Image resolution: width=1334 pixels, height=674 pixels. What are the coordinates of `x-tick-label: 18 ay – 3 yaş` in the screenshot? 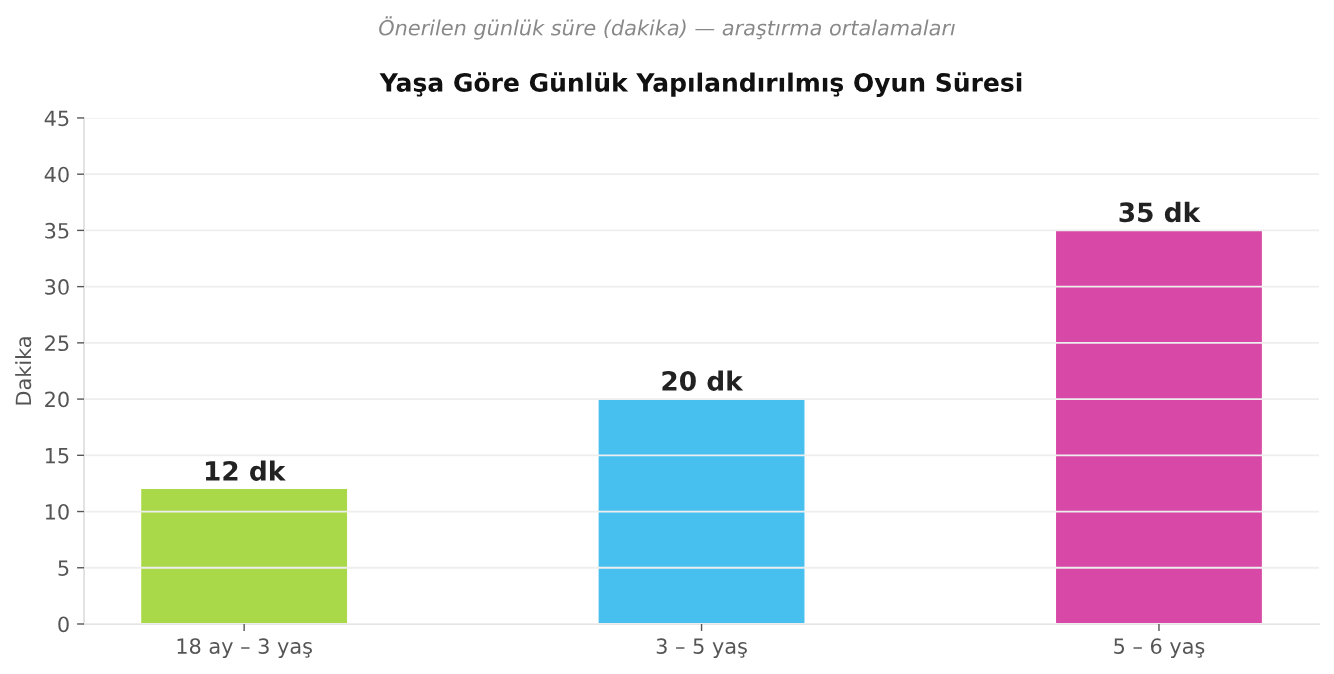 It's located at (244, 648).